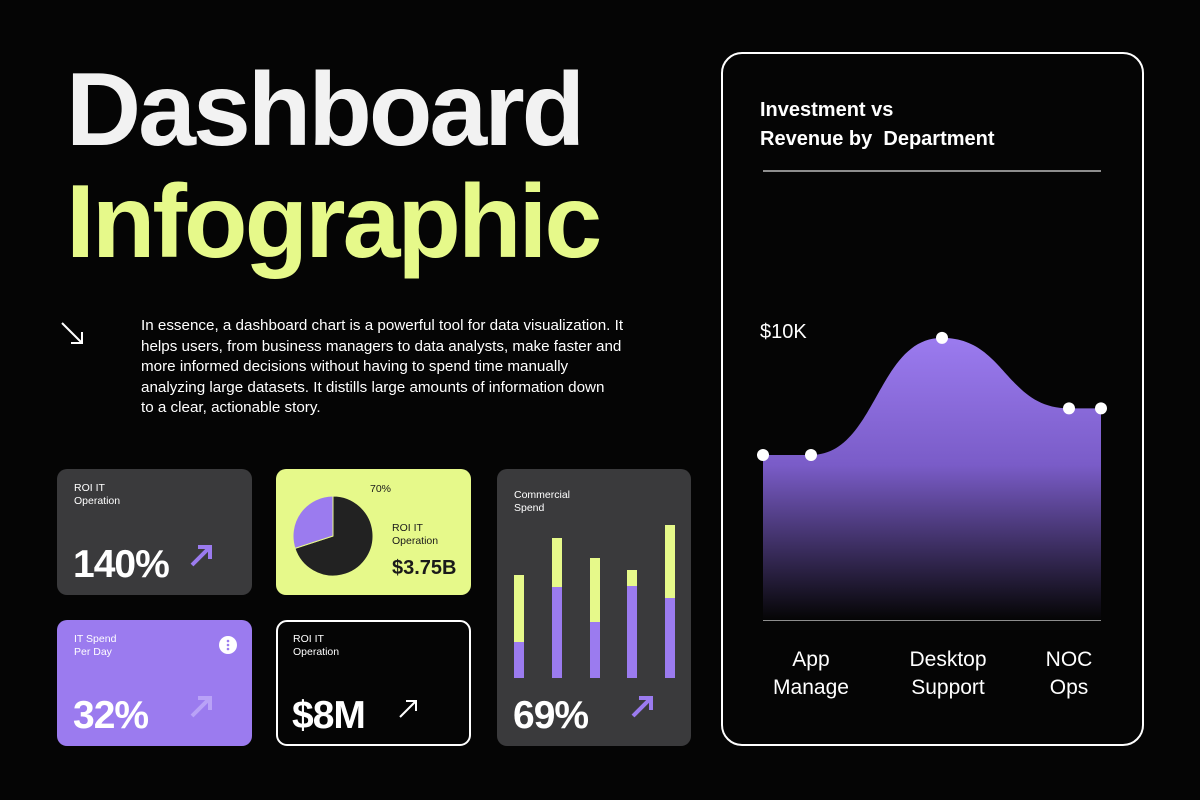  Describe the element at coordinates (529, 508) in the screenshot. I see `label-line: Spend` at that location.